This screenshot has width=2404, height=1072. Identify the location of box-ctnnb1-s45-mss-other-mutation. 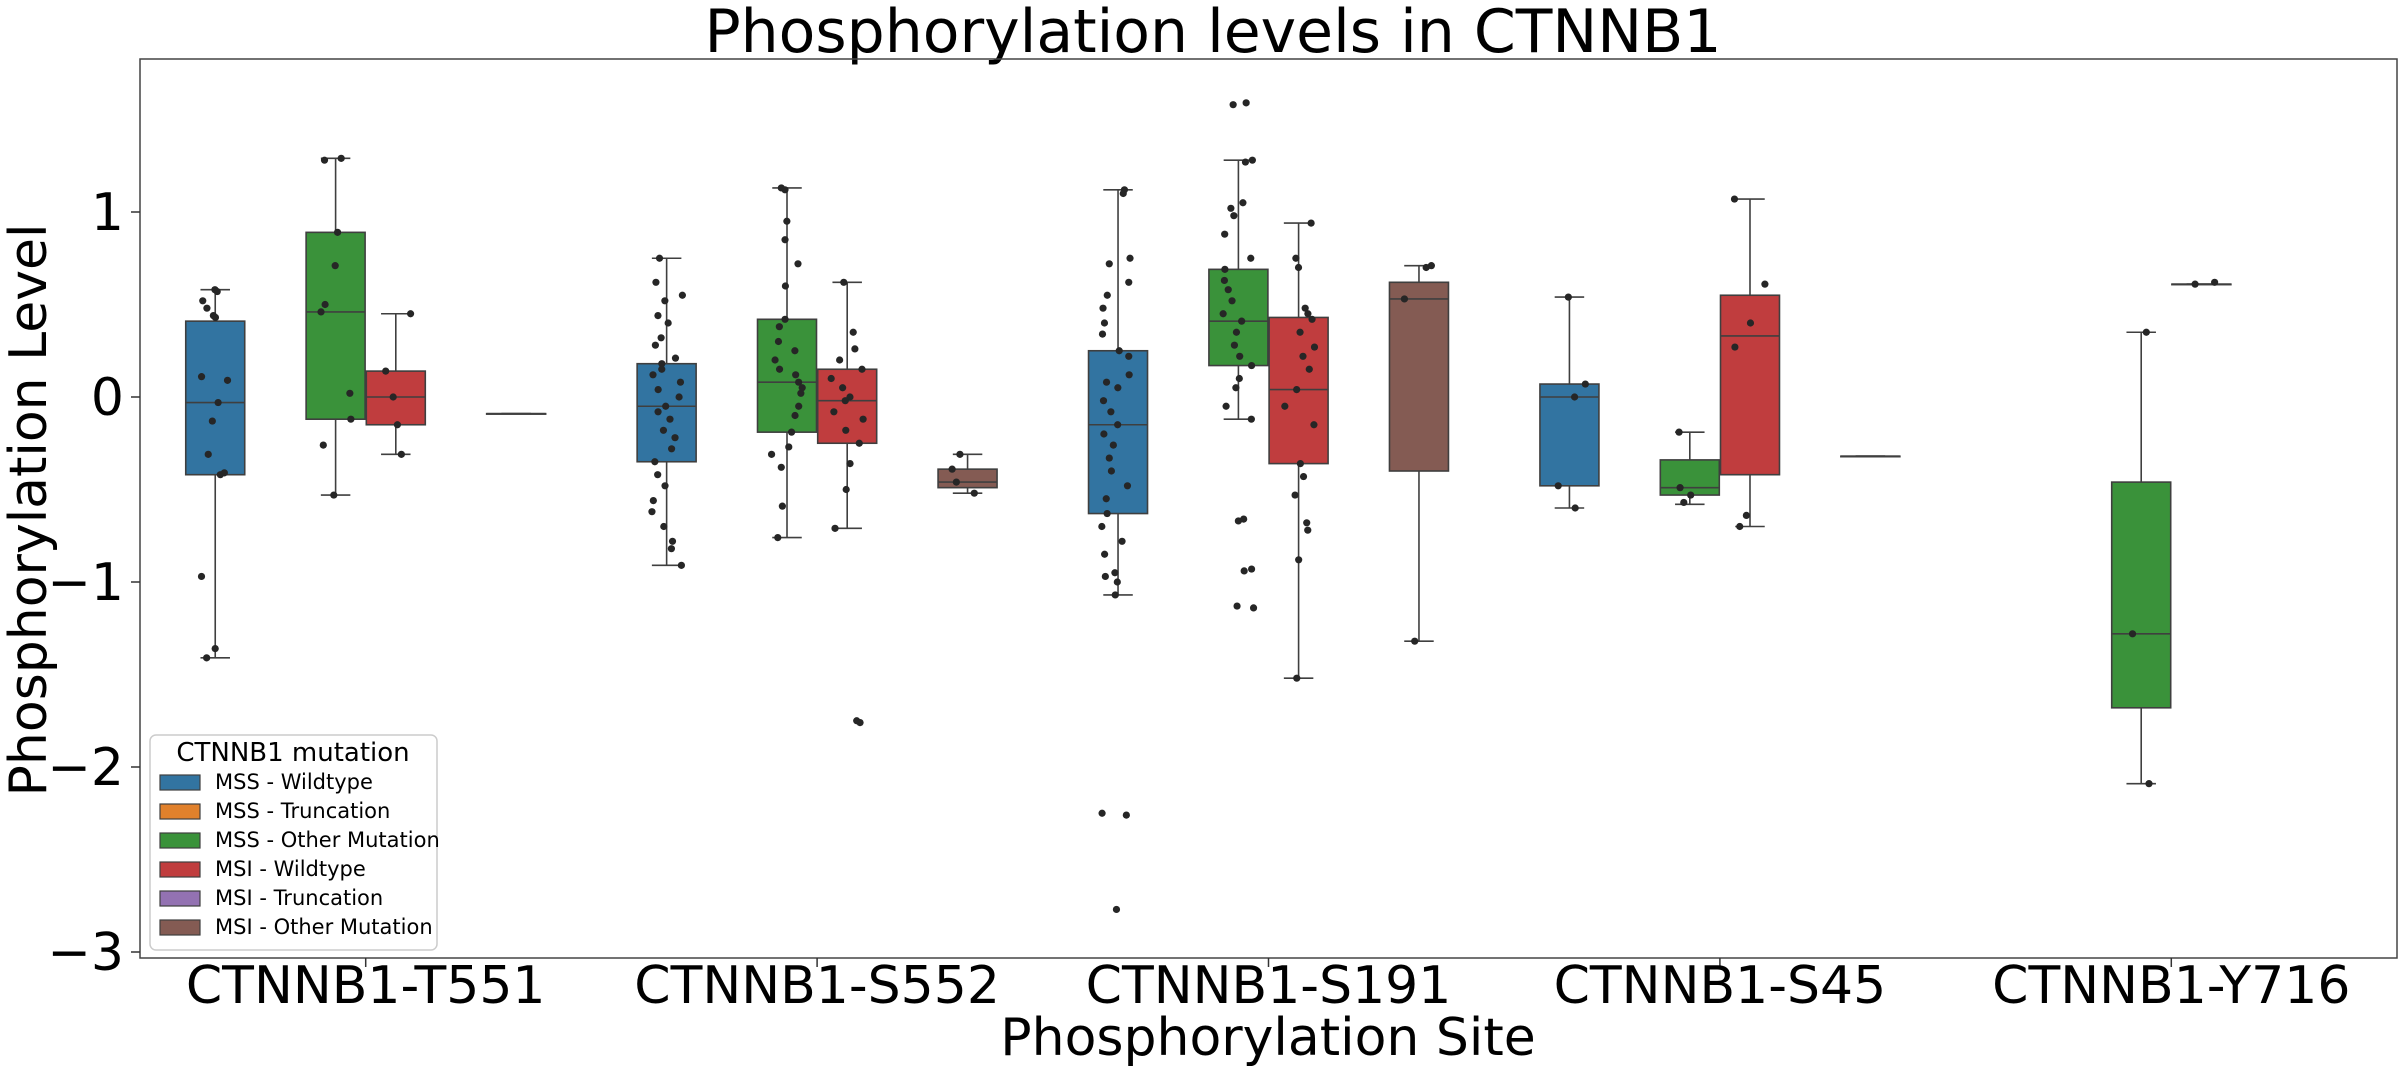
(1690, 467).